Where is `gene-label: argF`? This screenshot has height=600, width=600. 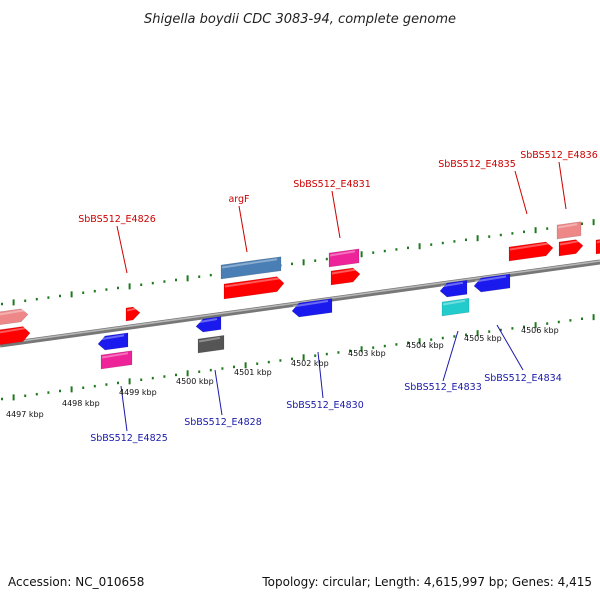
gene-label: argF is located at coordinates (238, 199).